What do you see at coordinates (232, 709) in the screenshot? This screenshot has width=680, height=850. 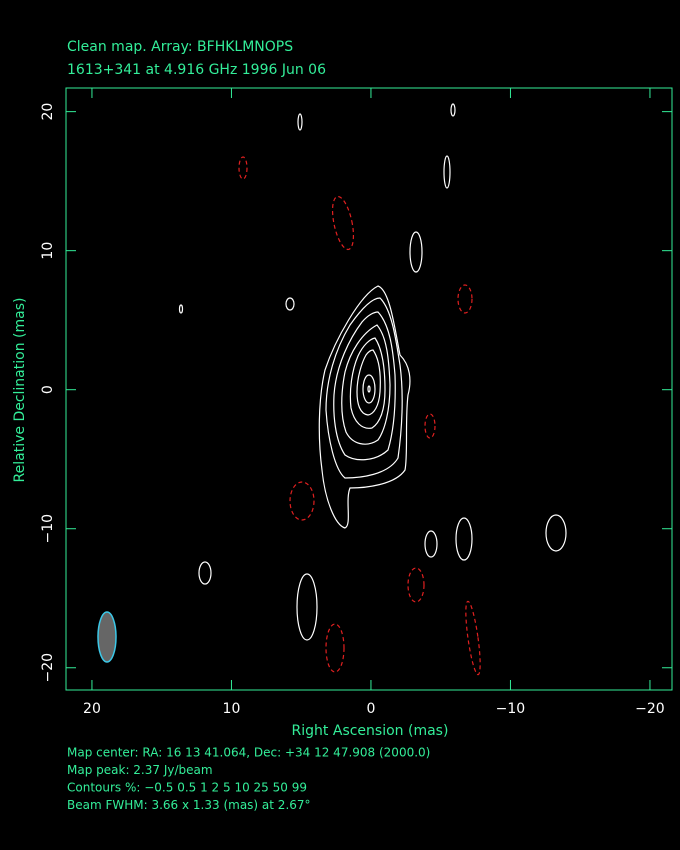 I see `x-tick-label: 10` at bounding box center [232, 709].